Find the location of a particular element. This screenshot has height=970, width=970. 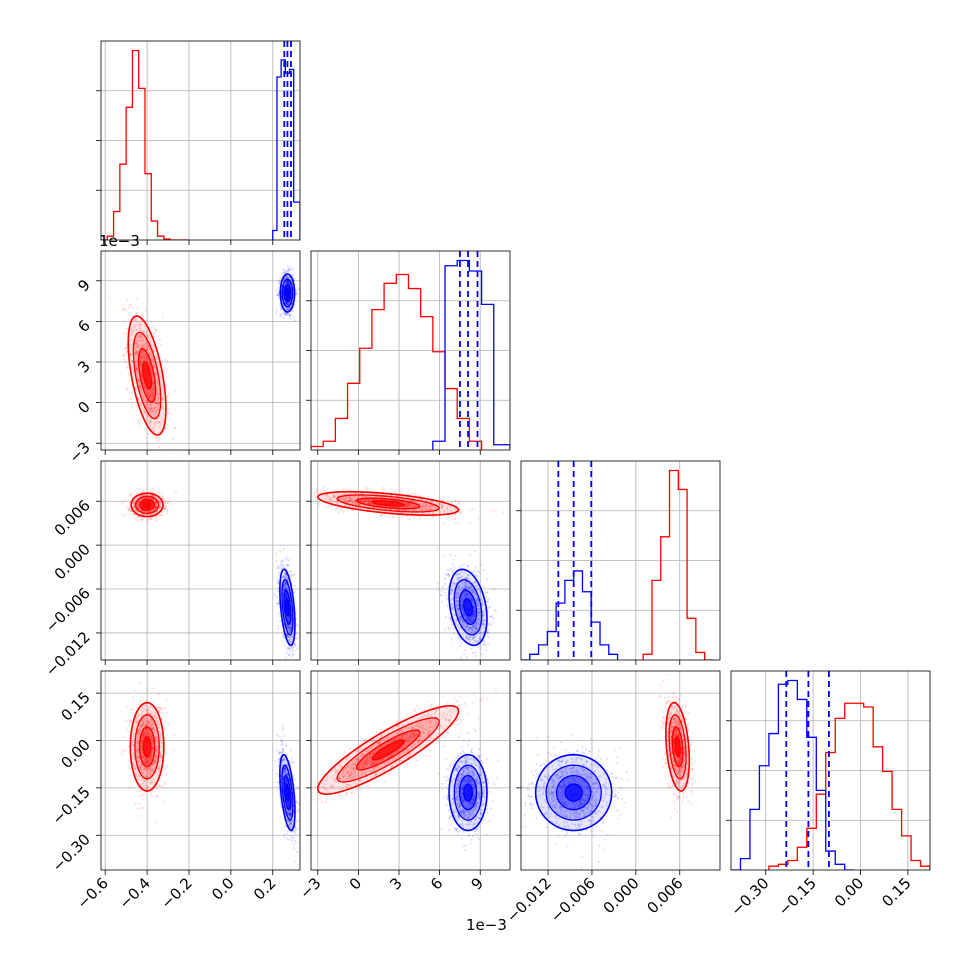

hist-panel-a is located at coordinates (200, 140).